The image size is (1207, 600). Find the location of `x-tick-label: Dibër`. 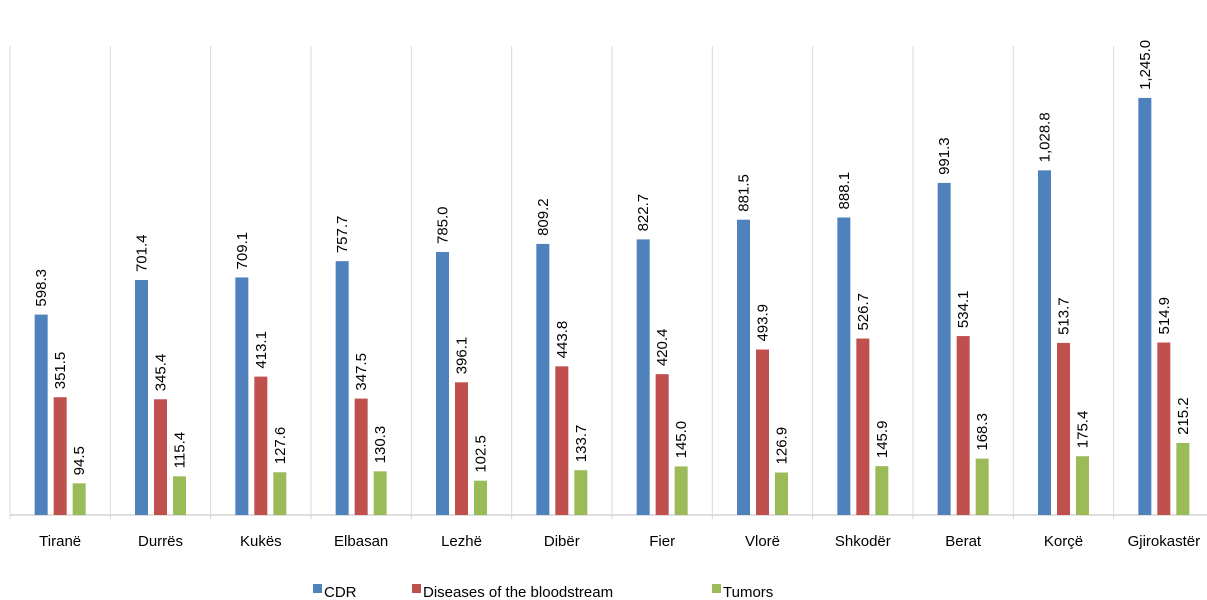

x-tick-label: Dibër is located at coordinates (562, 541).